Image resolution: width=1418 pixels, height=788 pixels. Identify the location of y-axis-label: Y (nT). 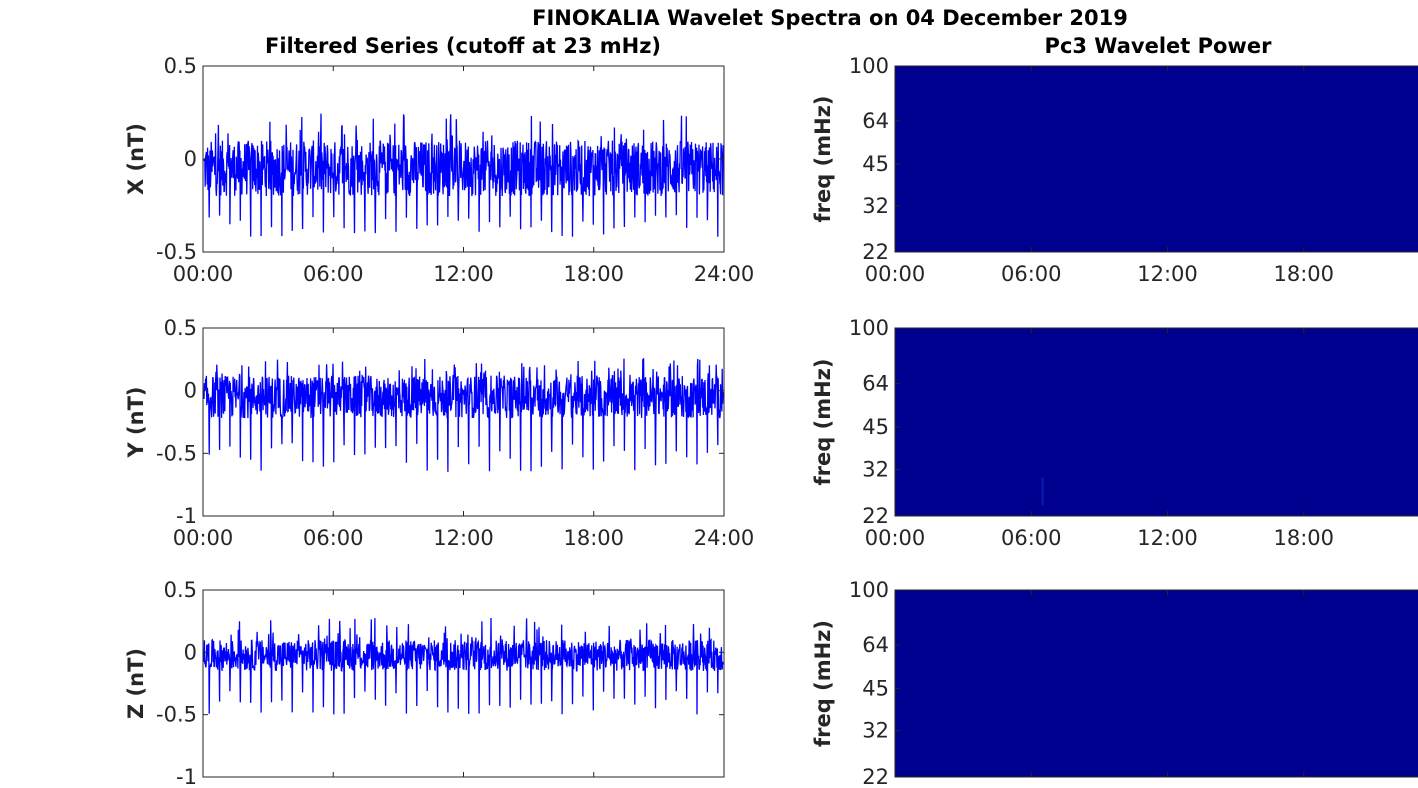
(136, 423).